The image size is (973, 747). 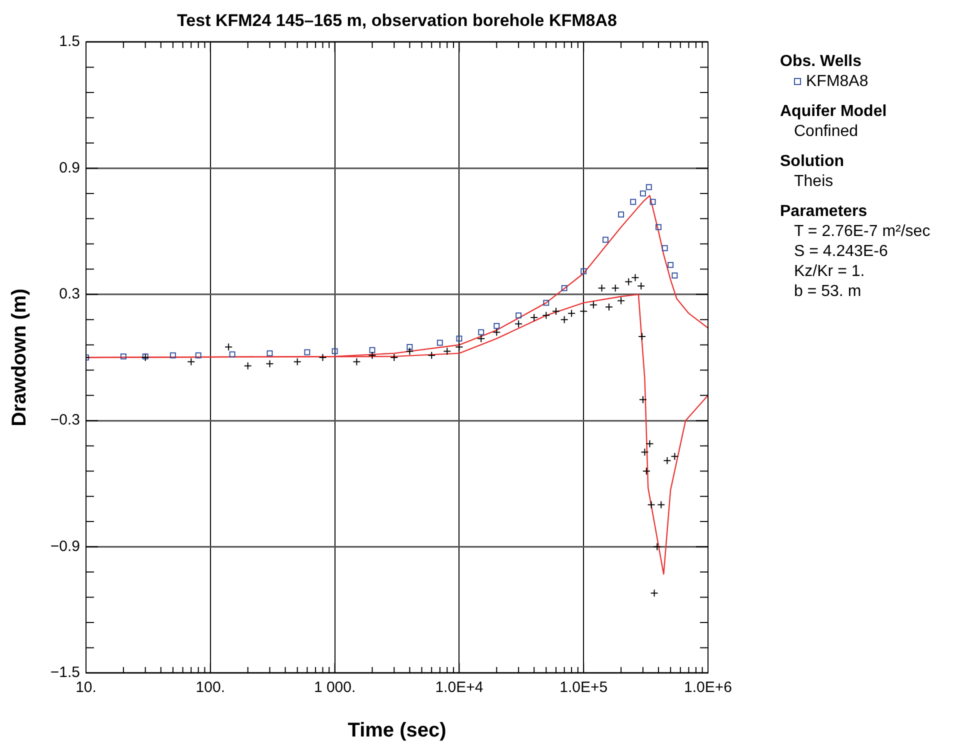 What do you see at coordinates (812, 162) in the screenshot?
I see `text: Solution` at bounding box center [812, 162].